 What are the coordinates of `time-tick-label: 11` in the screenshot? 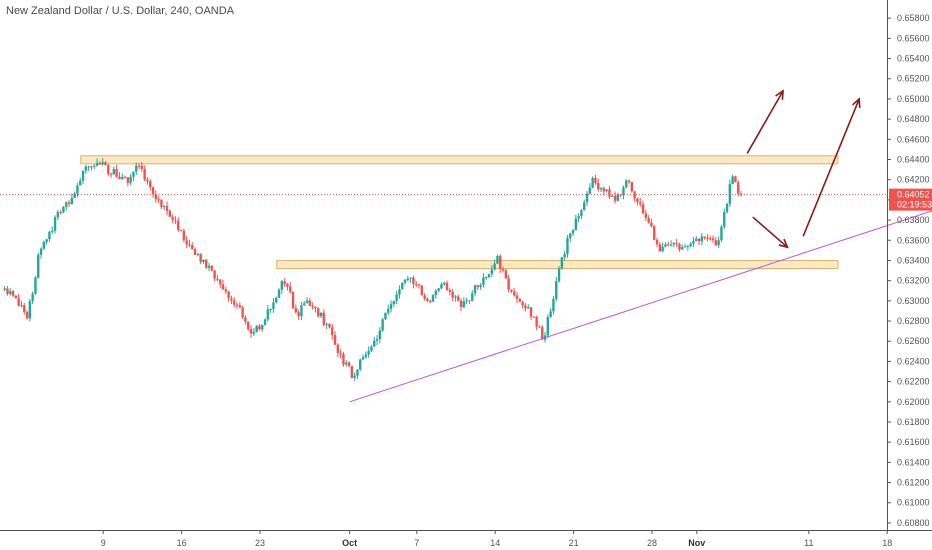 It's located at (808, 543).